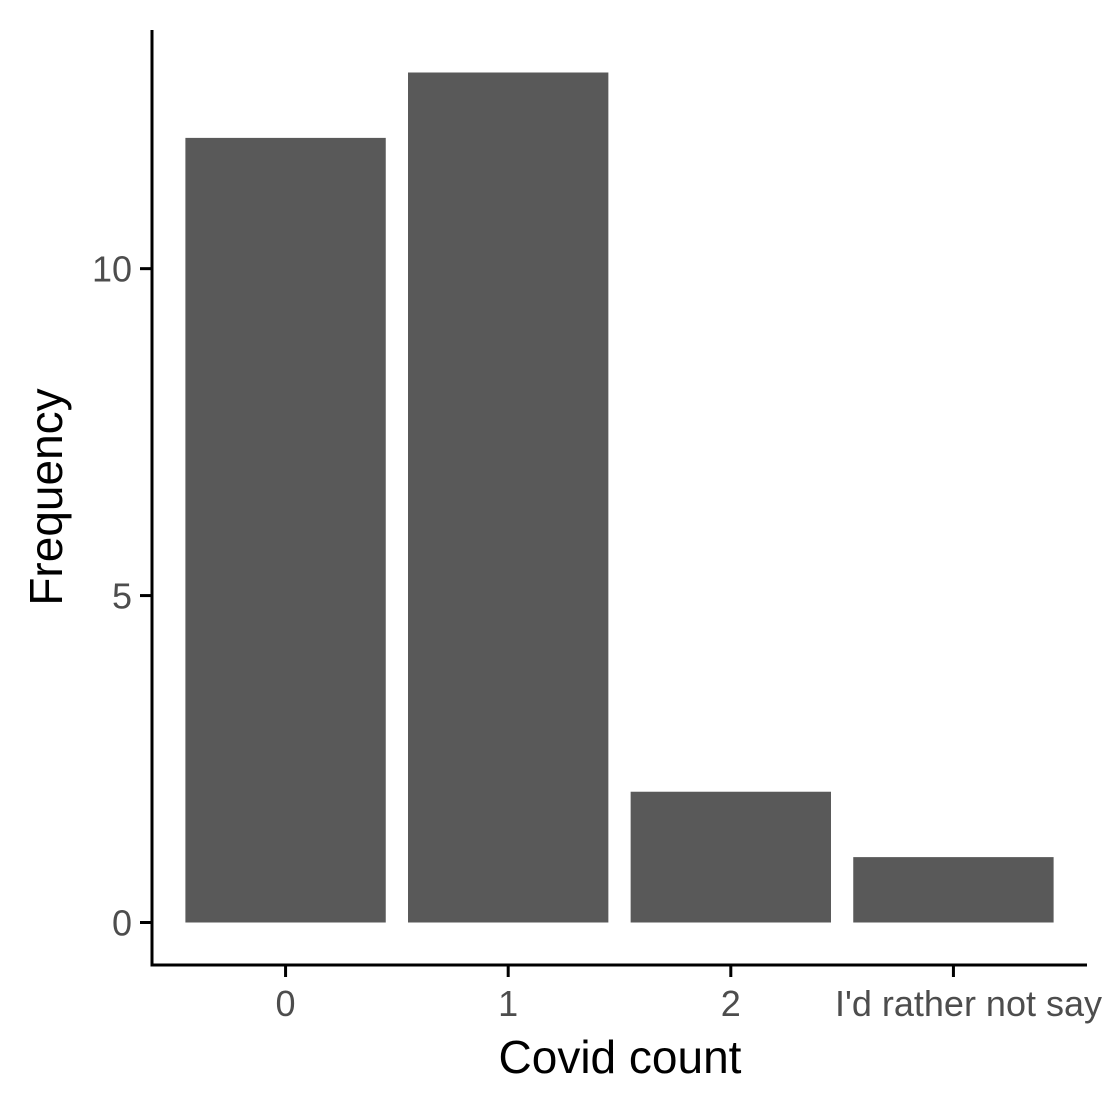 The width and height of the screenshot is (1113, 1113). I want to click on x-tick-label: 0, so click(286, 1003).